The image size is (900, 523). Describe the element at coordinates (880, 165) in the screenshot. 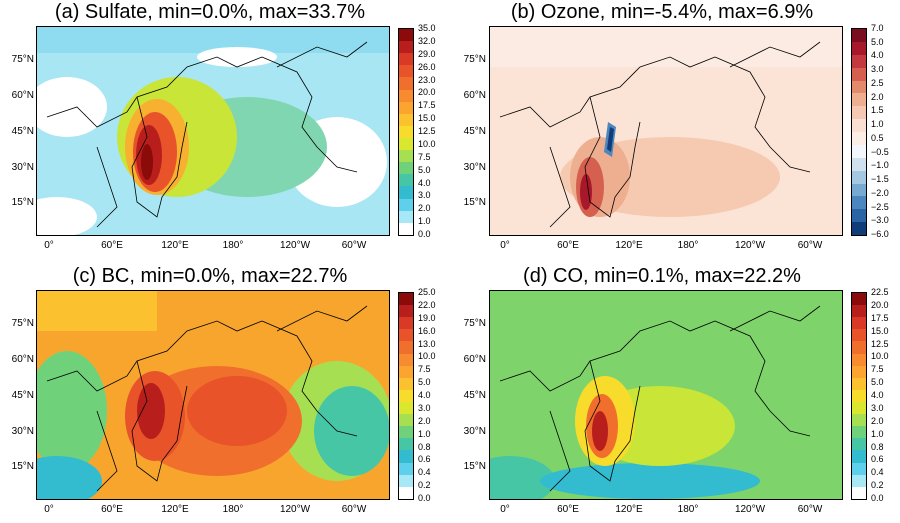

I see `colorbar-tick-label: −1.0` at that location.